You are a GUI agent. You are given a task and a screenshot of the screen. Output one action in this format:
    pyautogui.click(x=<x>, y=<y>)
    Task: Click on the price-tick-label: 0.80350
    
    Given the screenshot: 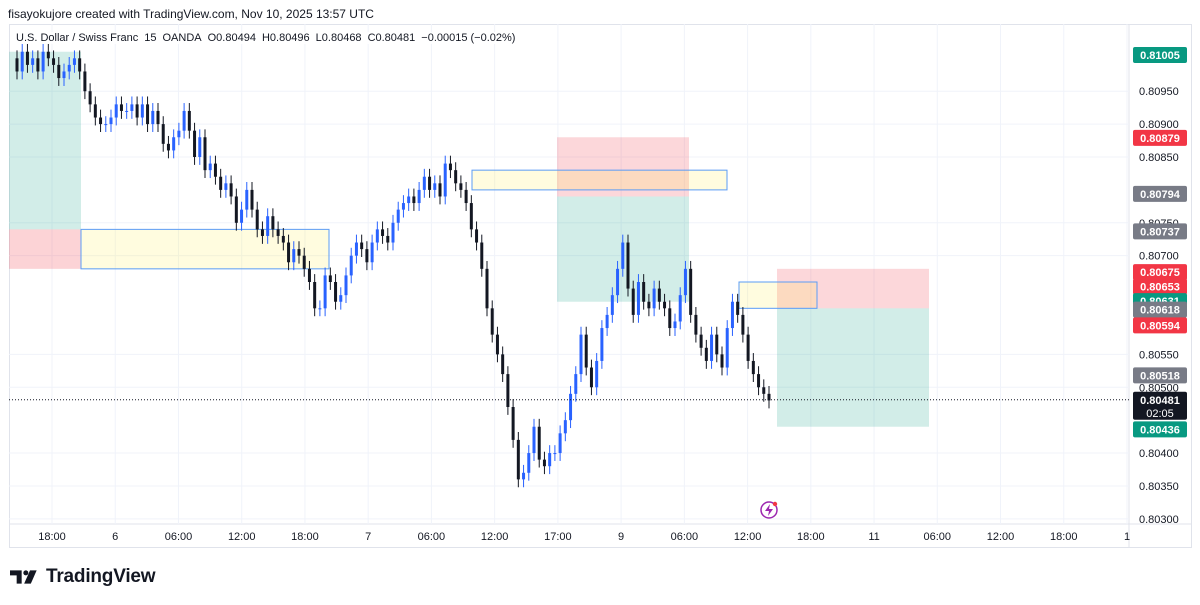 What is the action you would take?
    pyautogui.click(x=1159, y=487)
    